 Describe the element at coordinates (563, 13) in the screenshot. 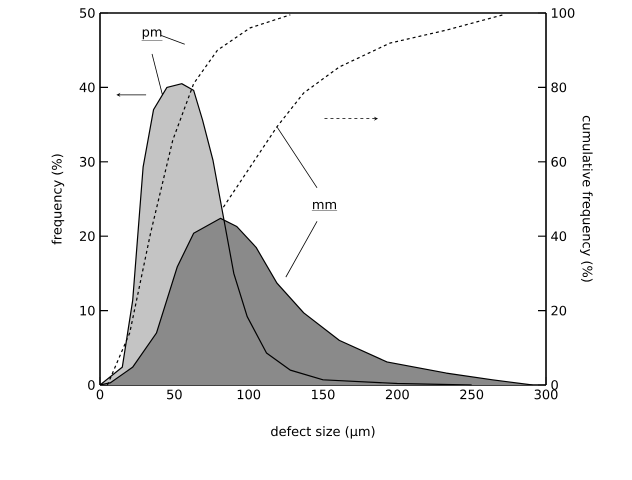

I see `y2-tick-label: 100` at that location.